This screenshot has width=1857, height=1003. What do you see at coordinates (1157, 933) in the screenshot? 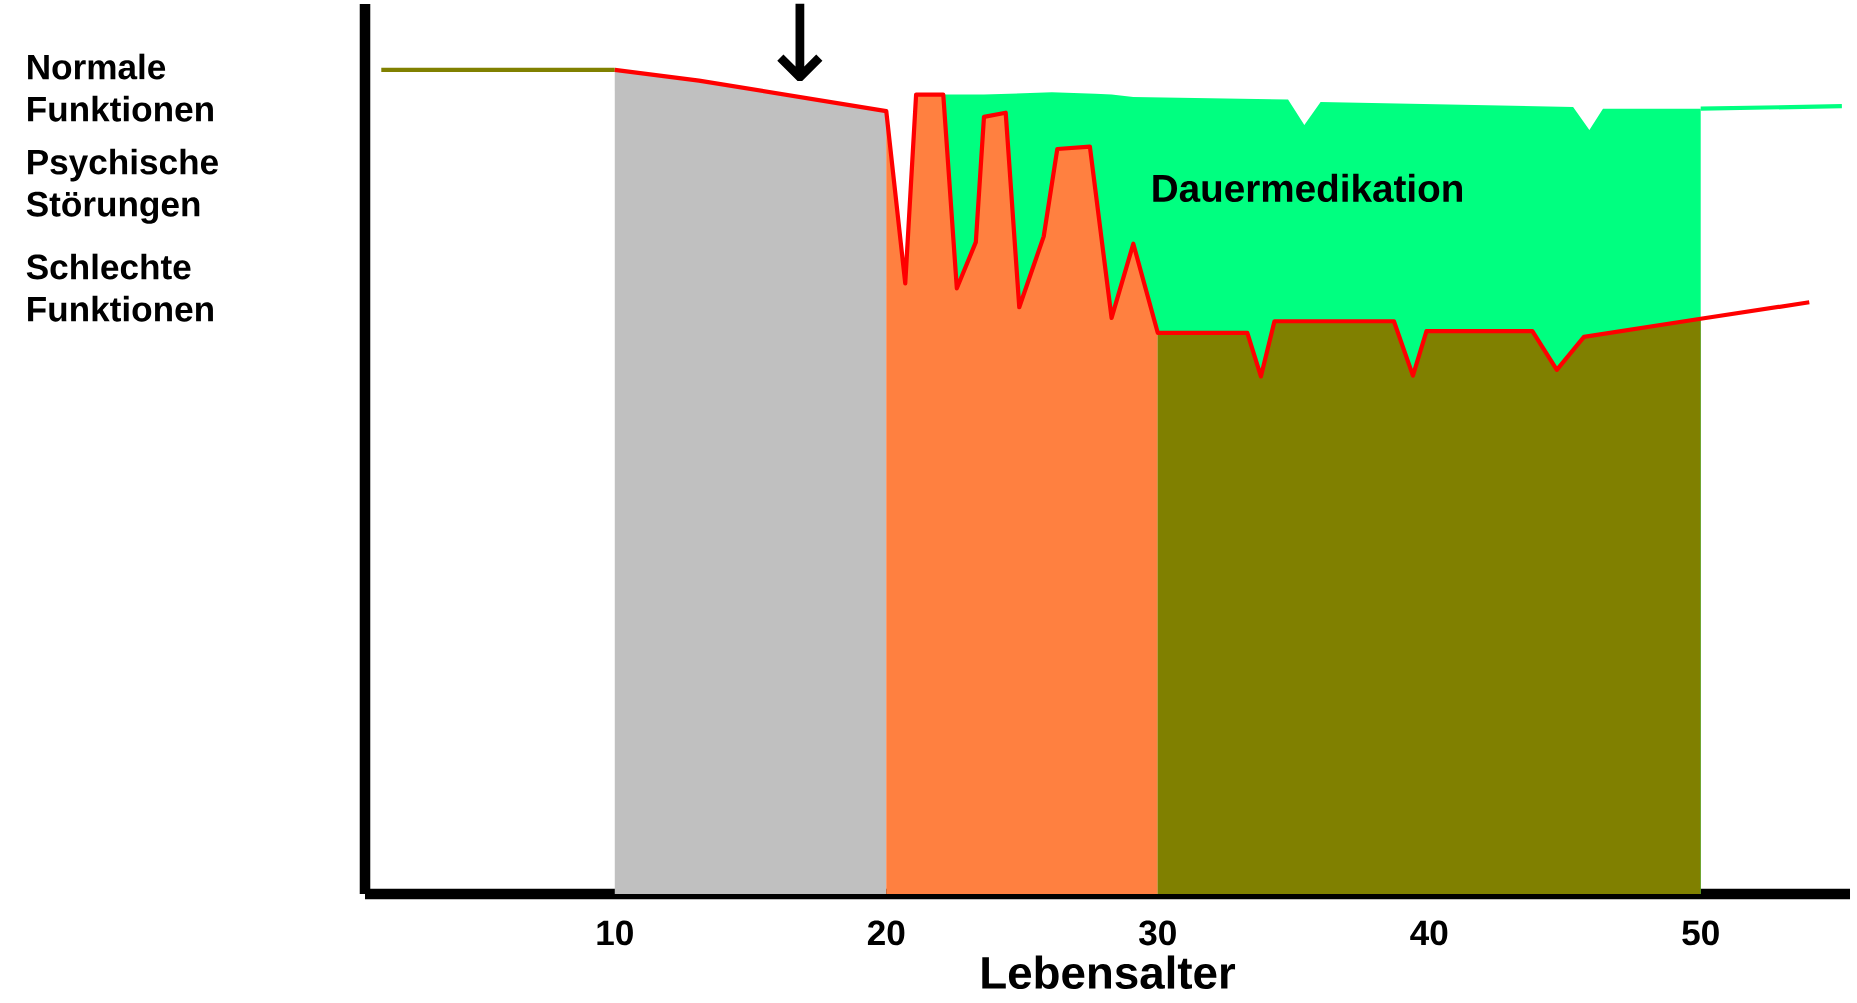
I see `x-tick-label: 30` at bounding box center [1157, 933].